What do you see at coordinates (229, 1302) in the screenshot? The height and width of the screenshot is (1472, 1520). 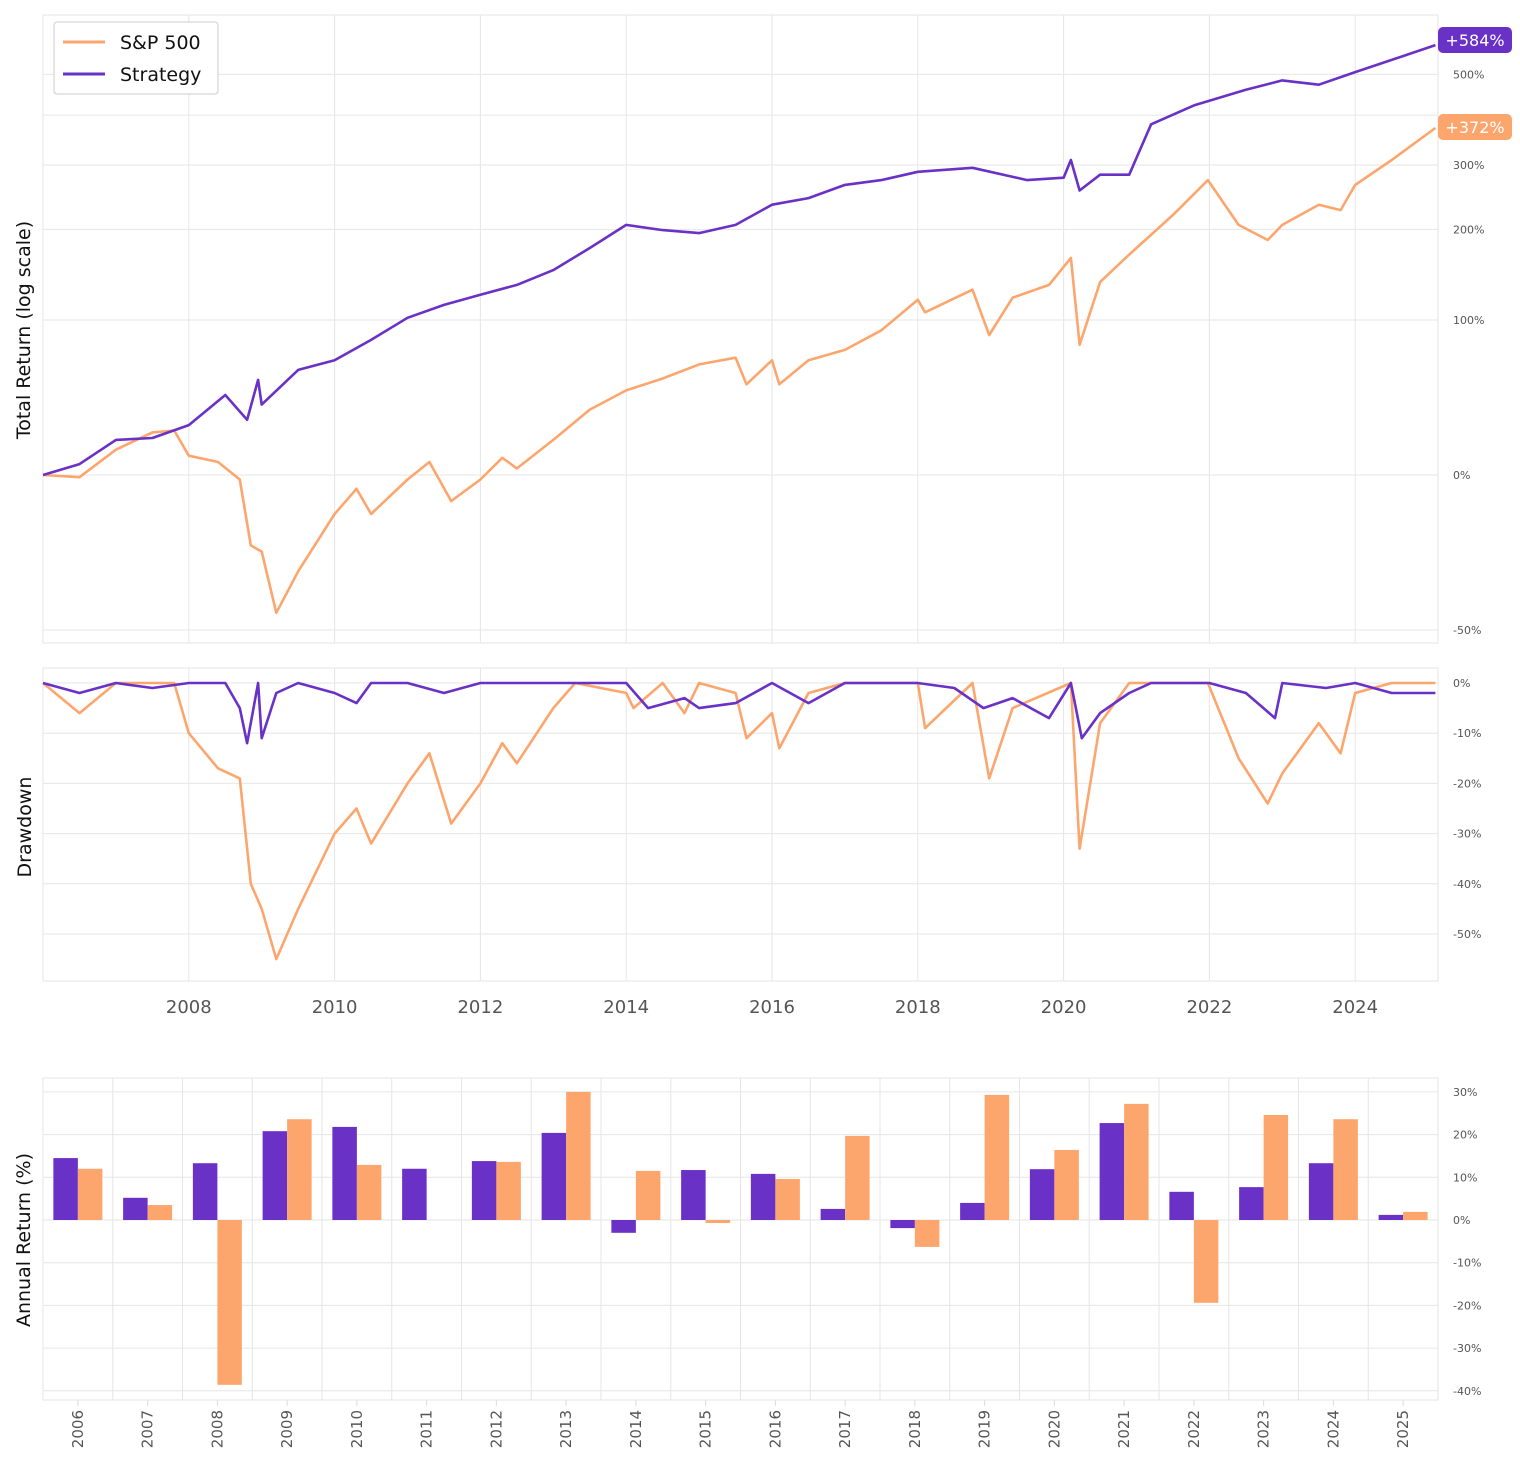 I see `bar-sp500-2008` at bounding box center [229, 1302].